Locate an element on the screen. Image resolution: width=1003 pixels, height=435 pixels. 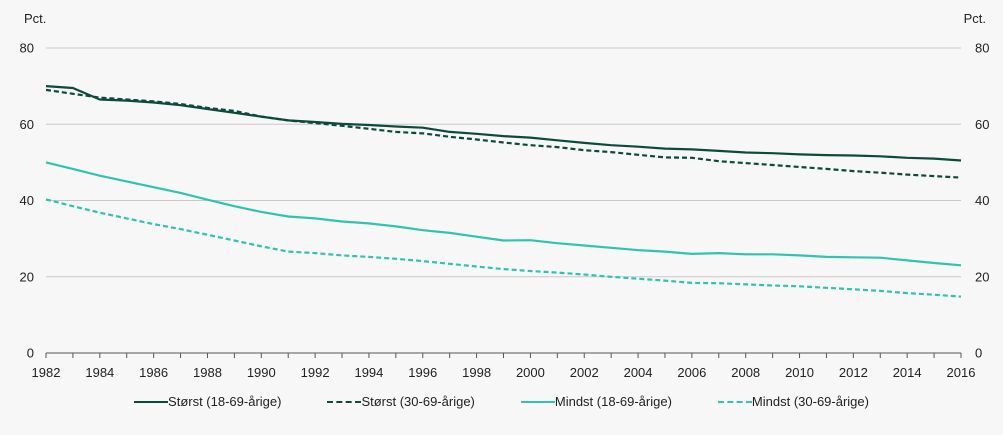
y-tick-label-left: 80 is located at coordinates (27, 48).